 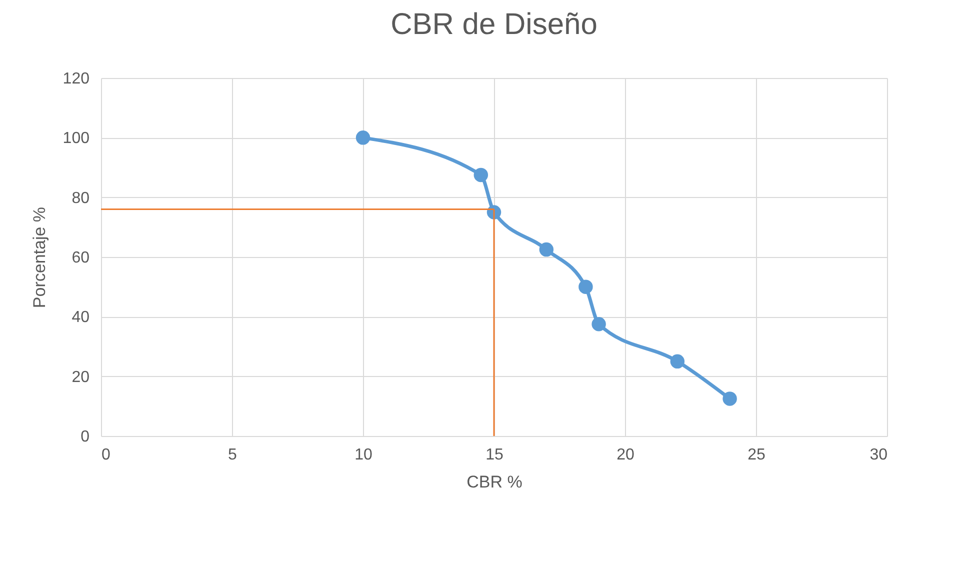 What do you see at coordinates (81, 317) in the screenshot?
I see `y-tick-label: 40` at bounding box center [81, 317].